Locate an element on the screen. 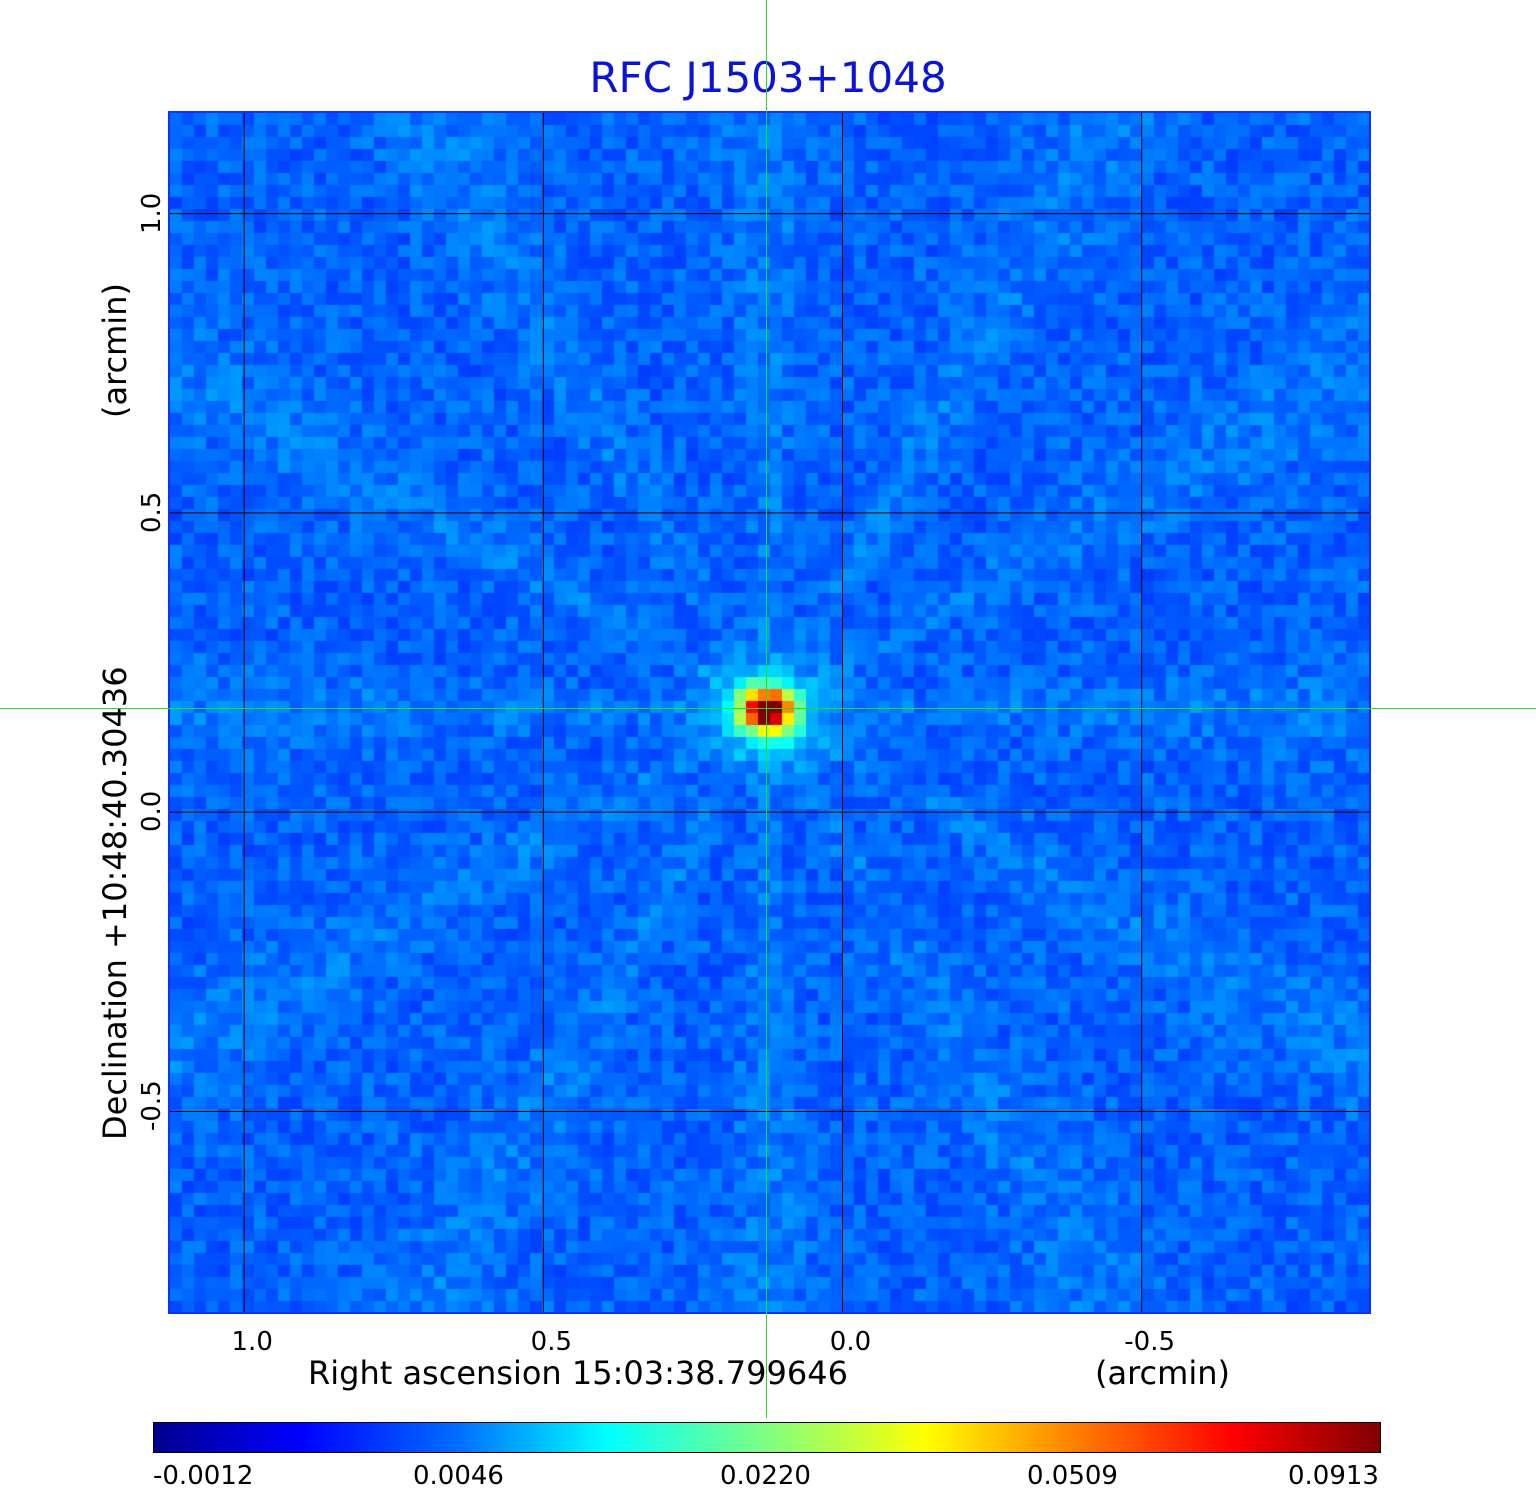  y-tick-label: 1.0 is located at coordinates (152, 213).